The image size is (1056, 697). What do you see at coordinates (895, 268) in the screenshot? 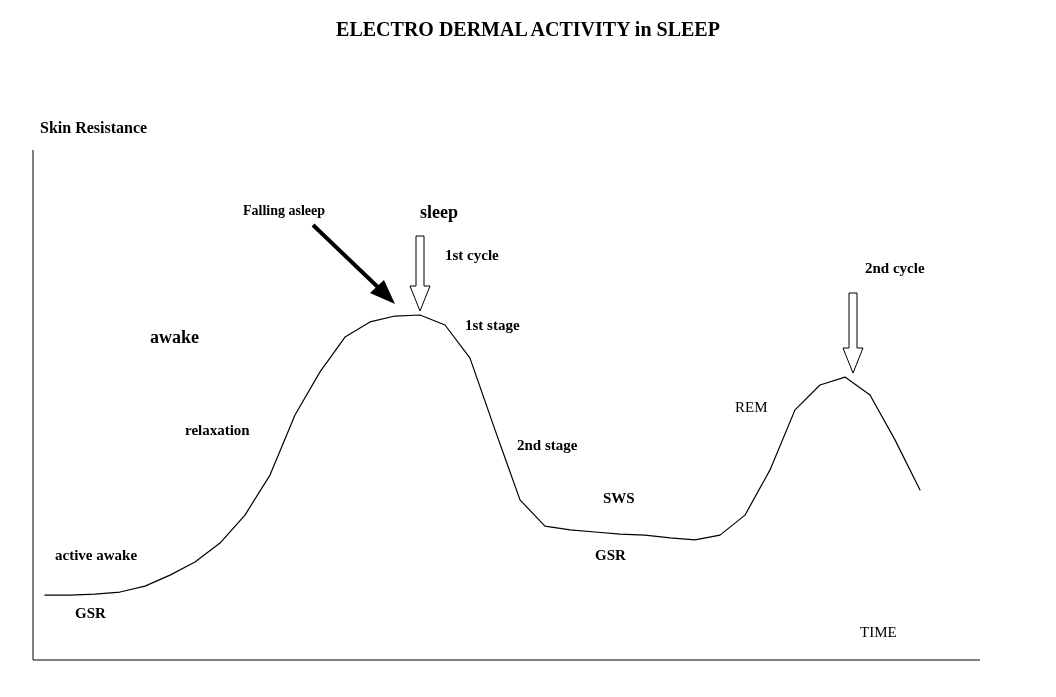
I see `text: 2nd cycle` at bounding box center [895, 268].